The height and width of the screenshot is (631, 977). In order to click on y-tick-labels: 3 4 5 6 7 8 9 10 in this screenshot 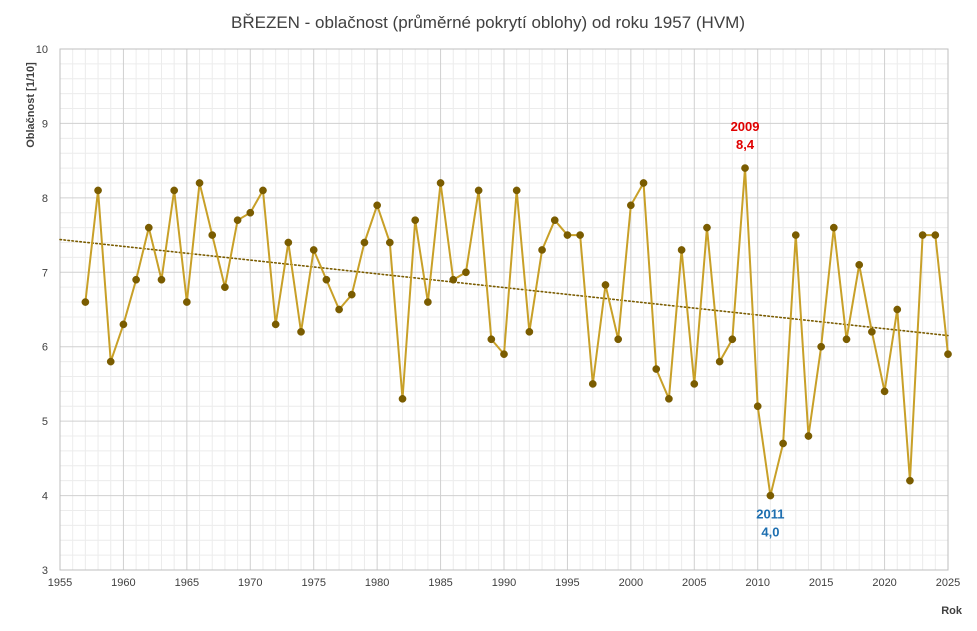, I will do `click(42, 310)`.